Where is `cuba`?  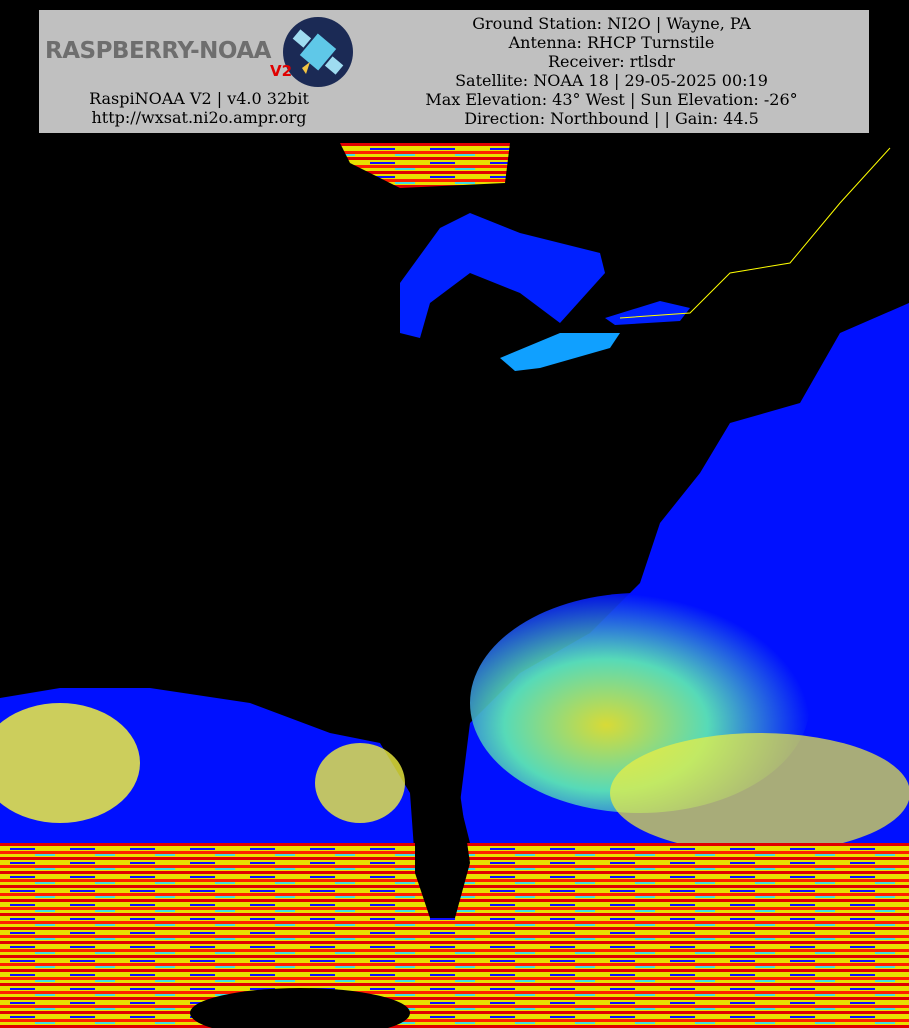
cuba is located at coordinates (300, 1008).